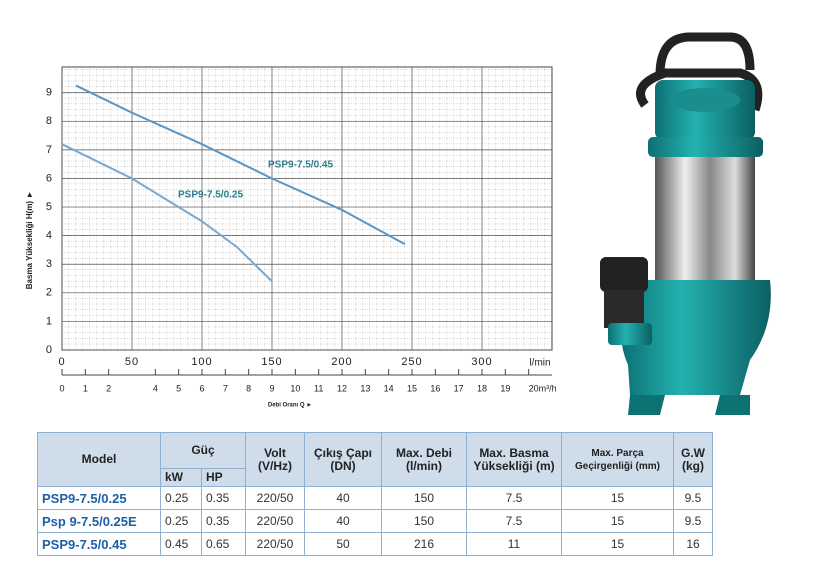 The image size is (814, 587). What do you see at coordinates (343, 544) in the screenshot?
I see `table-cell: 50` at bounding box center [343, 544].